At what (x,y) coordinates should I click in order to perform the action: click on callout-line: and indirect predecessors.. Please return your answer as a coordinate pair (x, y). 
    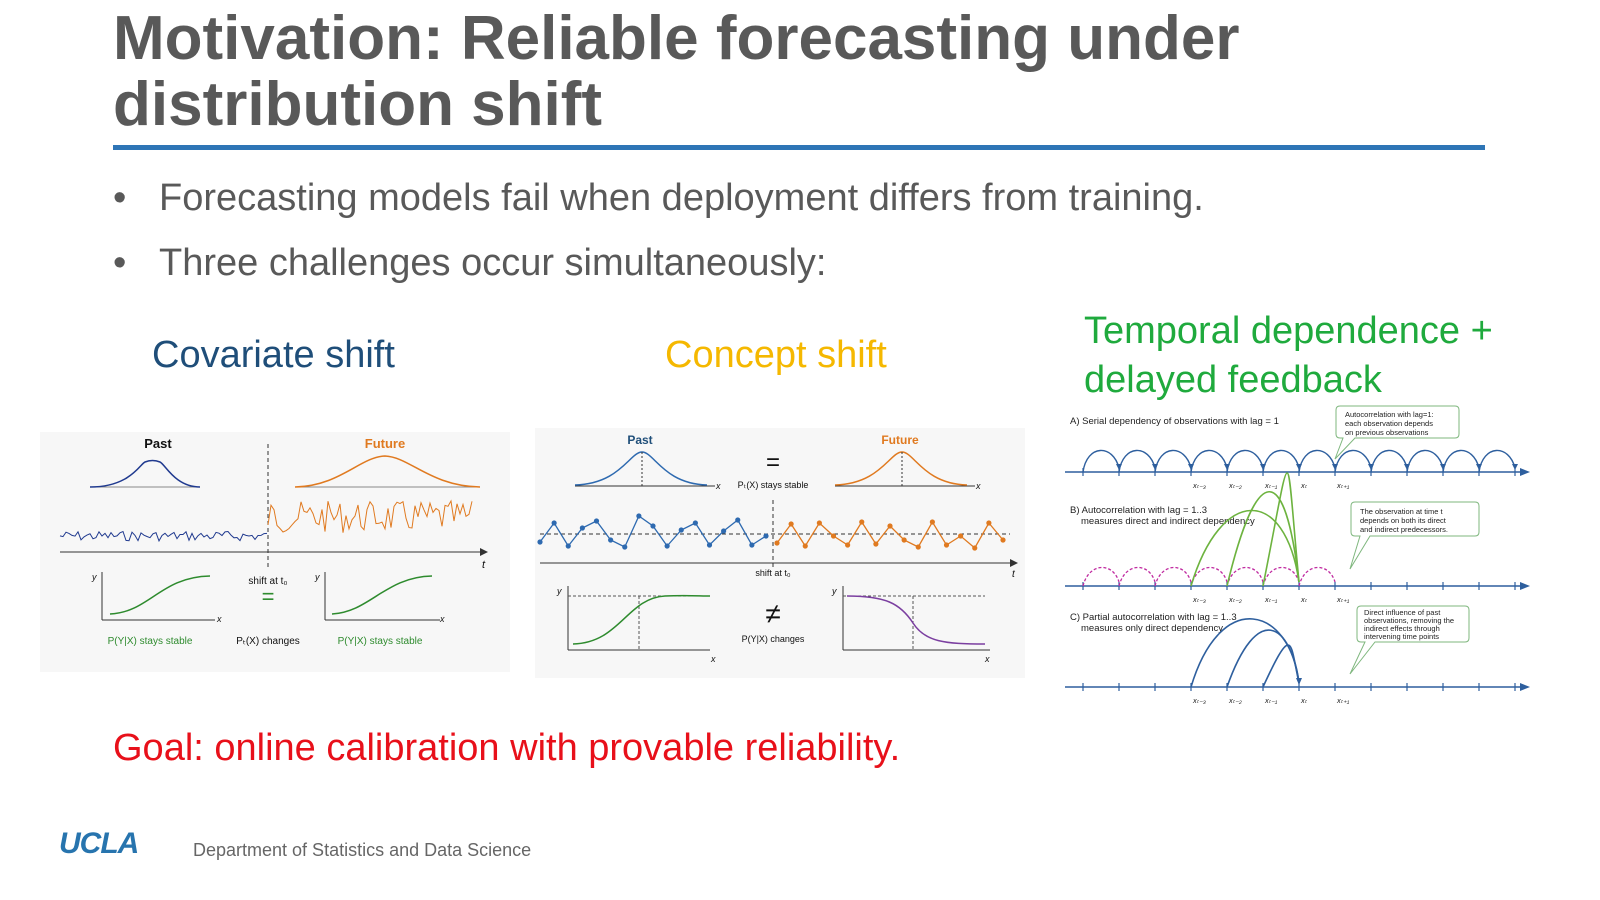
    Looking at the image, I should click on (1404, 529).